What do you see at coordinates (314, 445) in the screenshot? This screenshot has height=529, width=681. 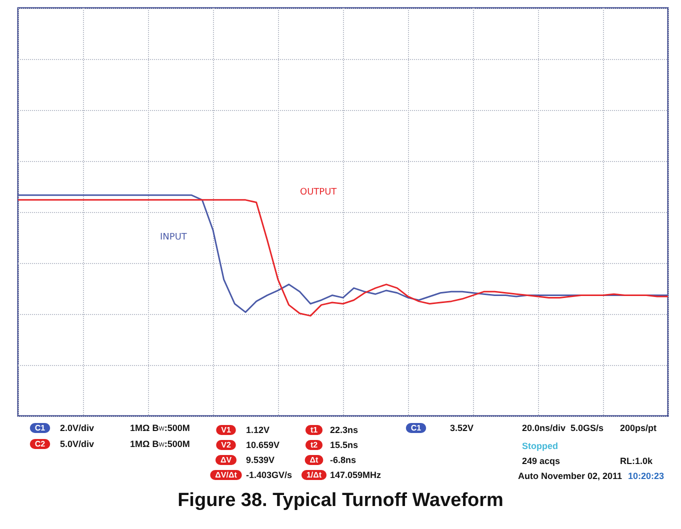 I see `text: t2` at bounding box center [314, 445].